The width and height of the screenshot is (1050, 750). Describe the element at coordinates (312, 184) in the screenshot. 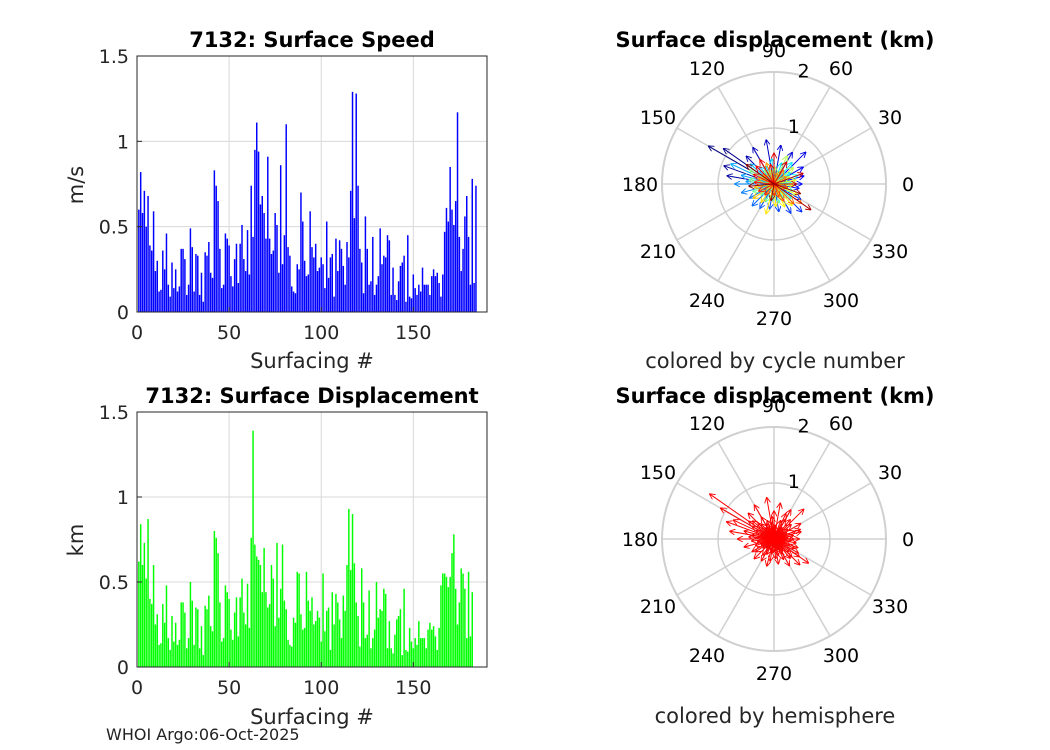

I see `axes-box` at that location.